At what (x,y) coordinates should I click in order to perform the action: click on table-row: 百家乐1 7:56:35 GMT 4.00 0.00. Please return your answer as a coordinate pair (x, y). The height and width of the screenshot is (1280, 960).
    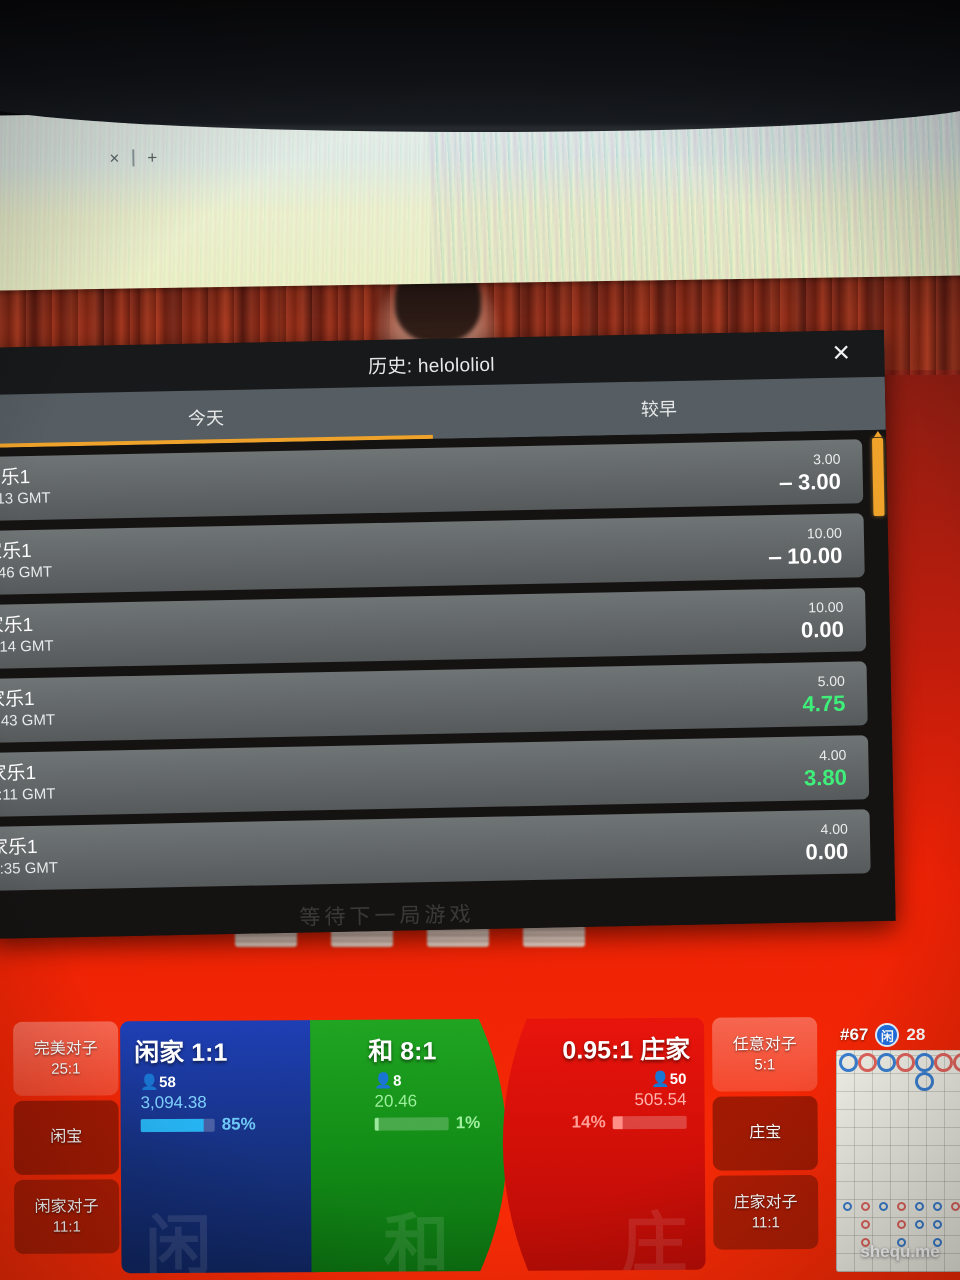
    Looking at the image, I should click on (435, 850).